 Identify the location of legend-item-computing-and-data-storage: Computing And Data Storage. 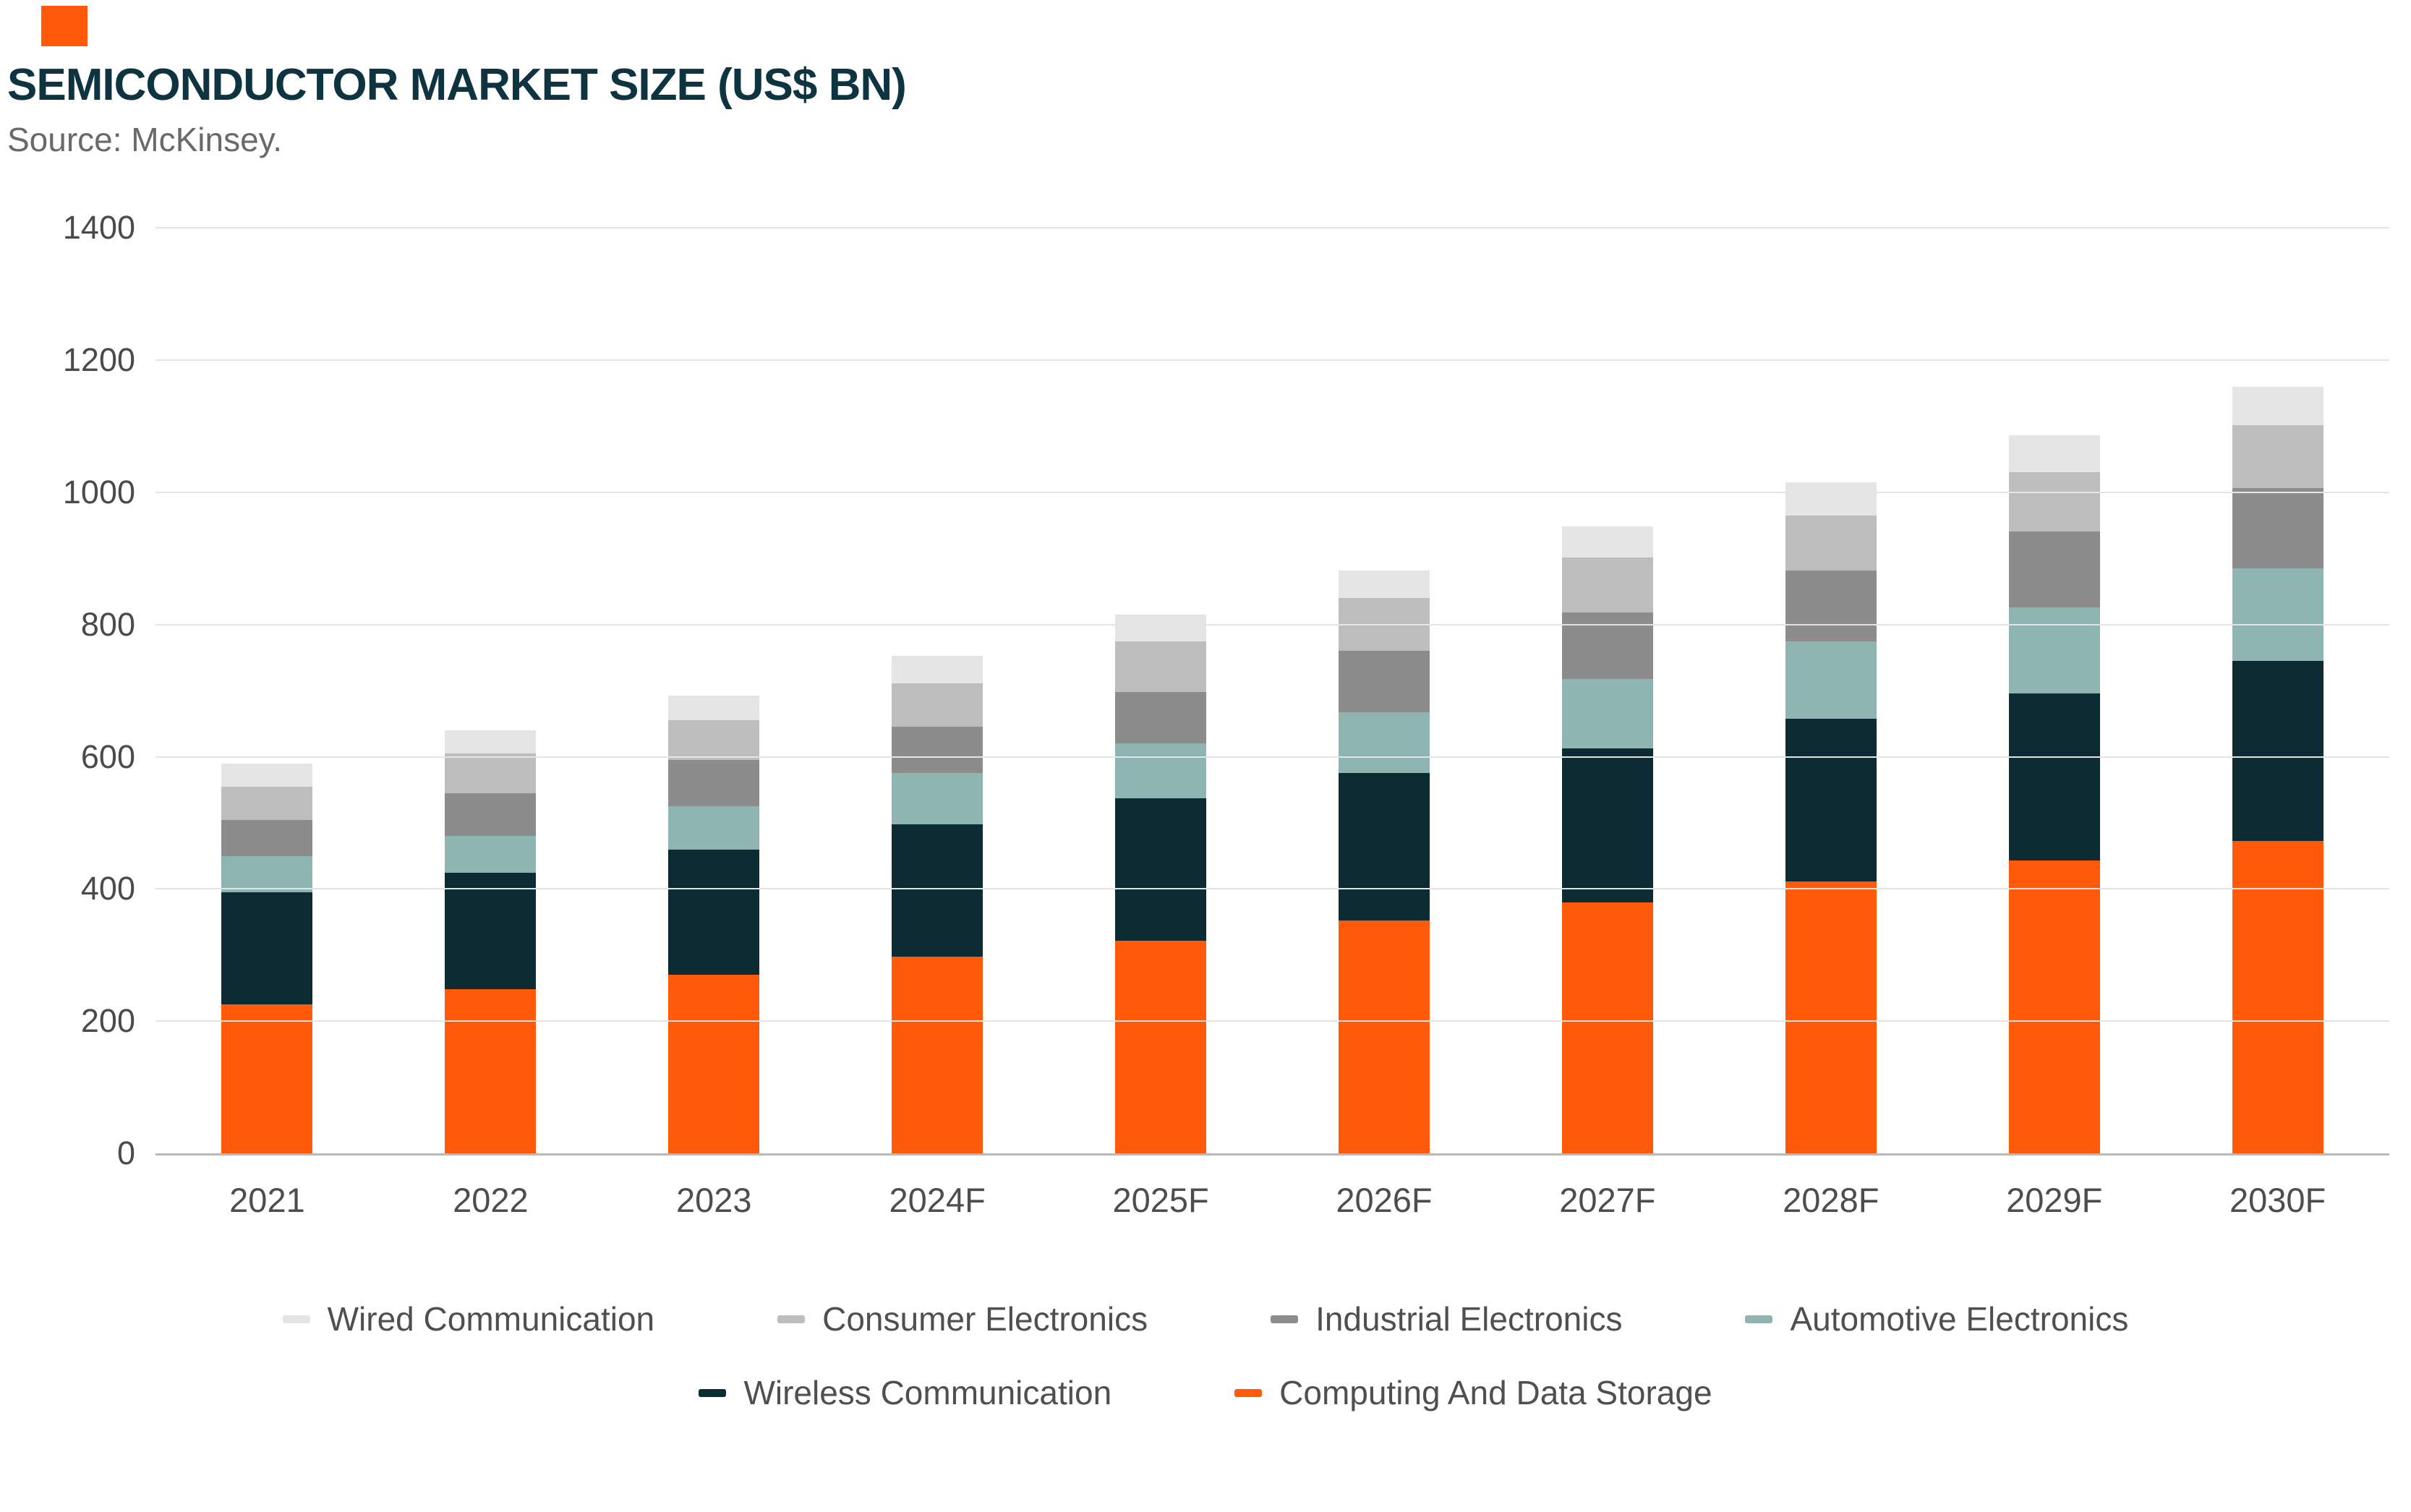
(1473, 1392).